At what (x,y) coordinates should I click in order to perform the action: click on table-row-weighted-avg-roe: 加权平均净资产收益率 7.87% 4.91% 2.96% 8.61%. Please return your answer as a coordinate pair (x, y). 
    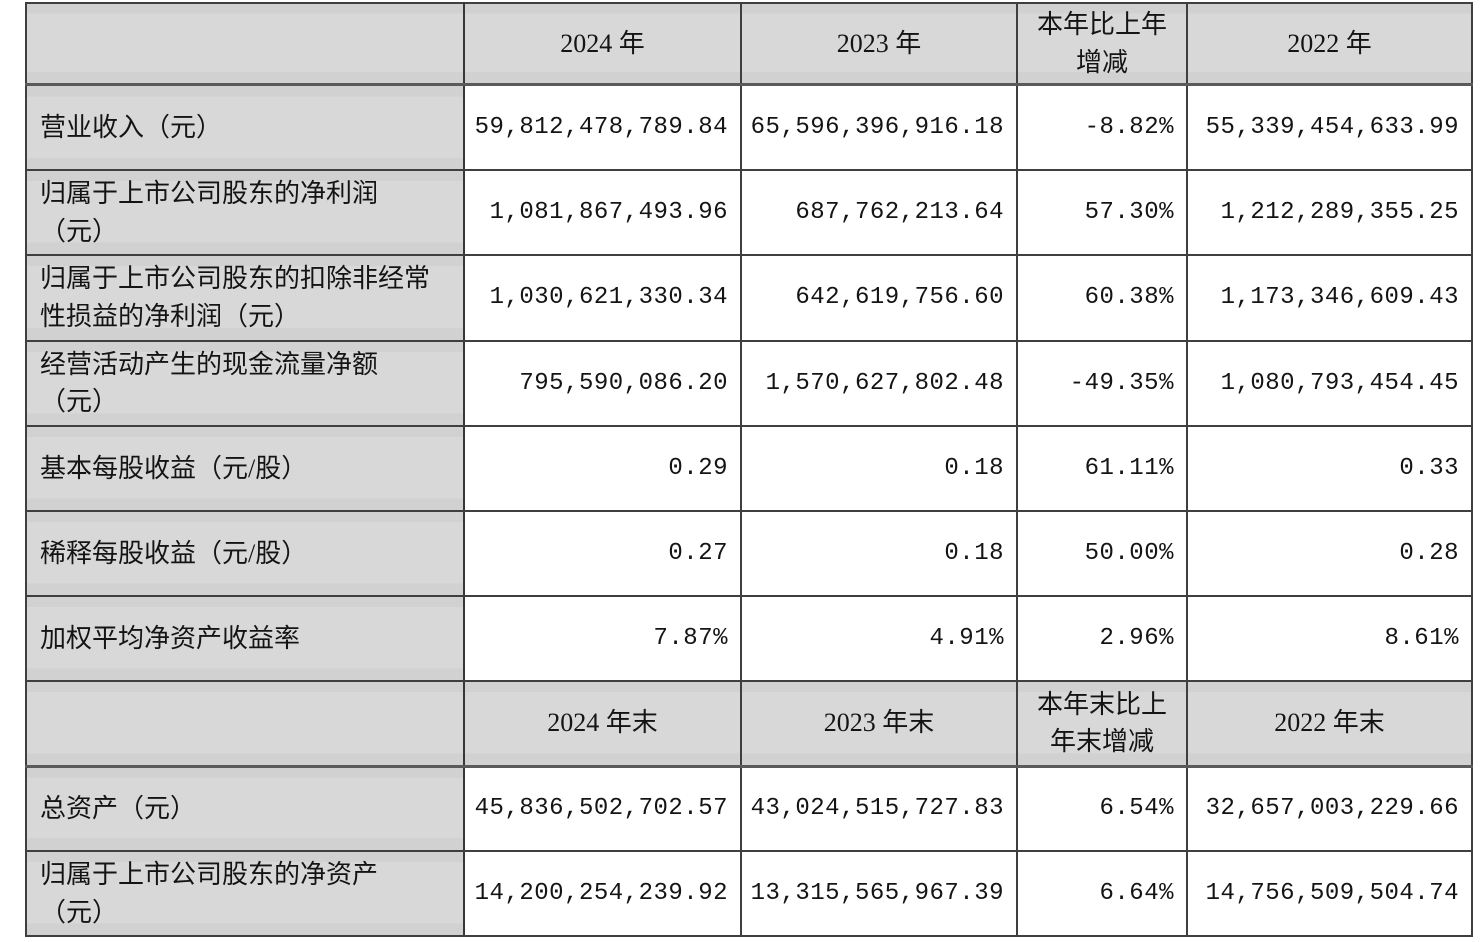
    Looking at the image, I should click on (749, 638).